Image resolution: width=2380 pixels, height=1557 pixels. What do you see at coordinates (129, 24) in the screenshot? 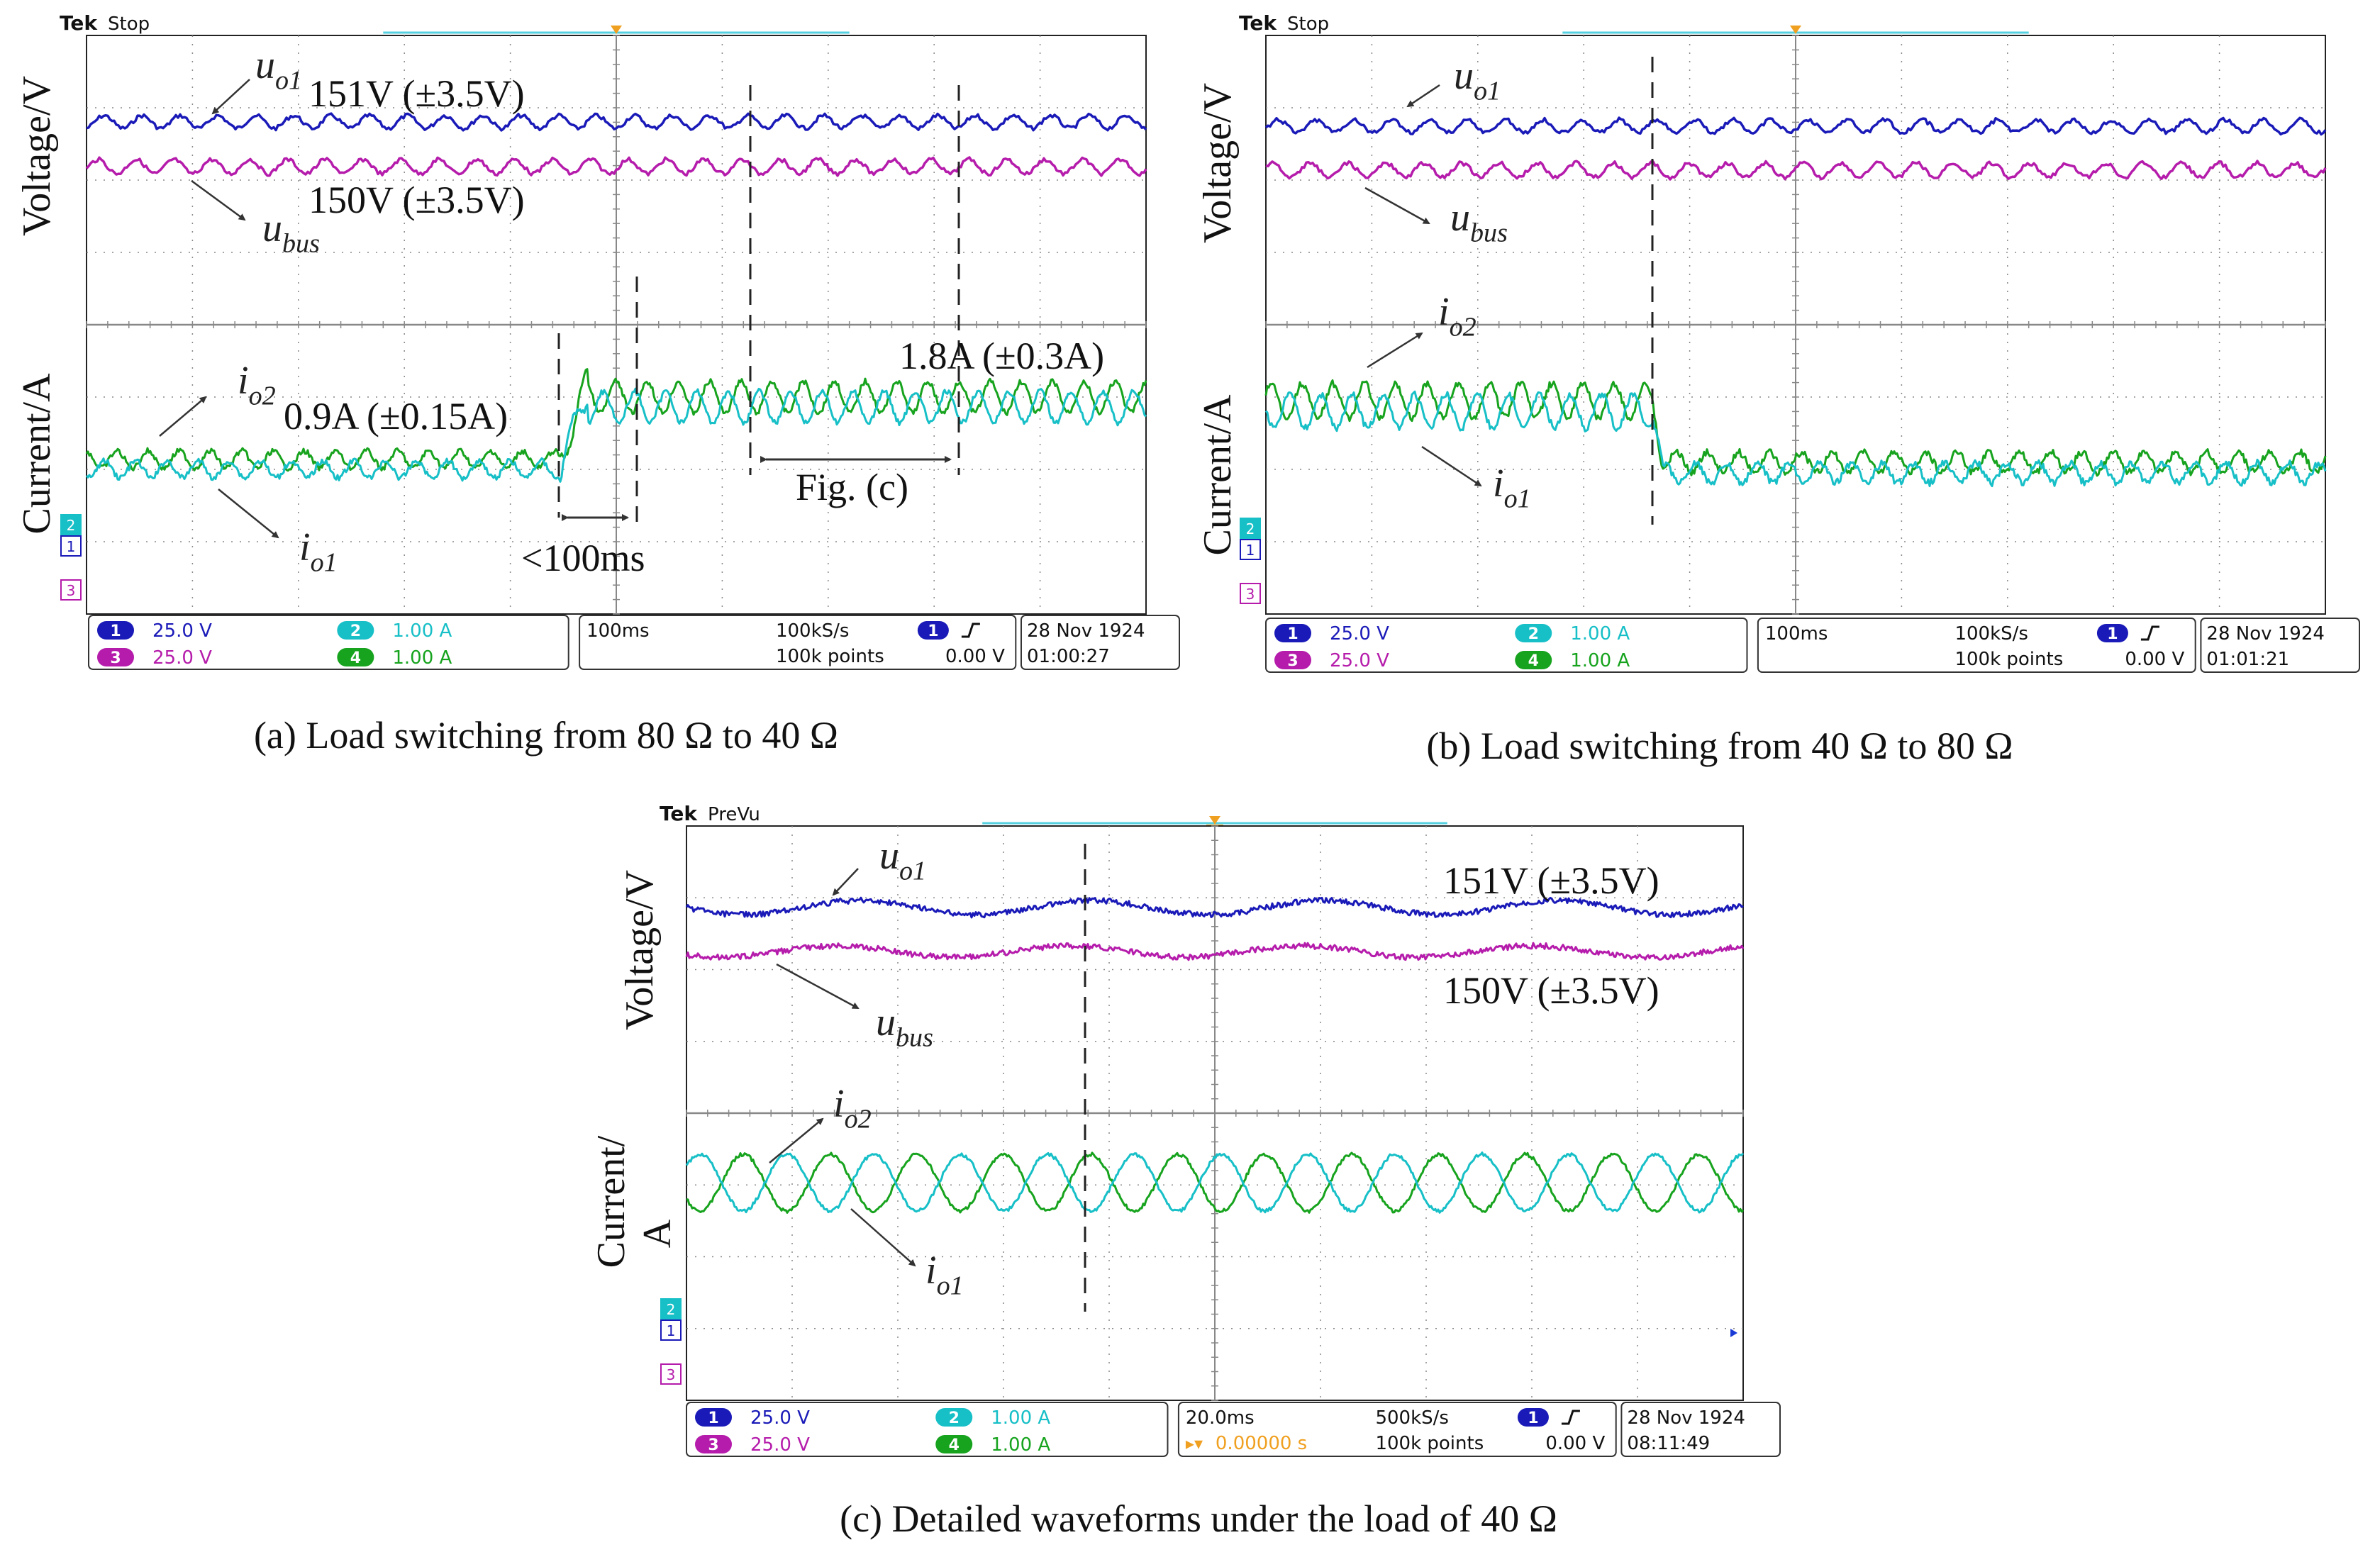
I see `panel-a-status: Stop` at bounding box center [129, 24].